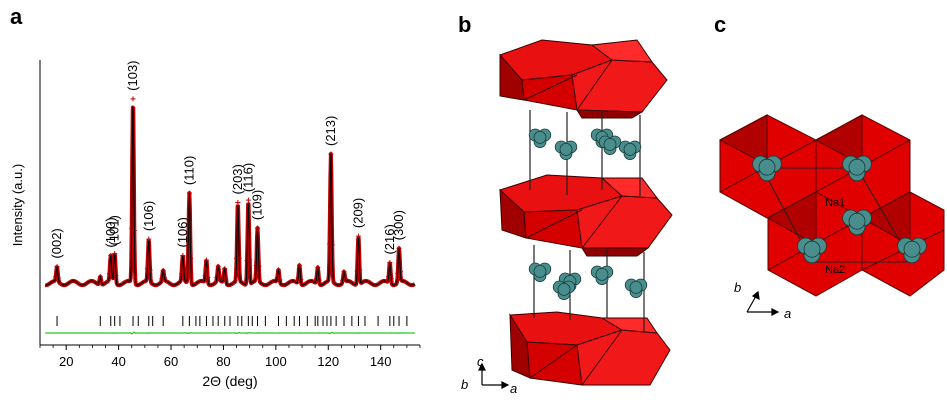 This screenshot has height=400, width=947. What do you see at coordinates (583, 79) in the screenshot?
I see `octahedra-layer-top` at bounding box center [583, 79].